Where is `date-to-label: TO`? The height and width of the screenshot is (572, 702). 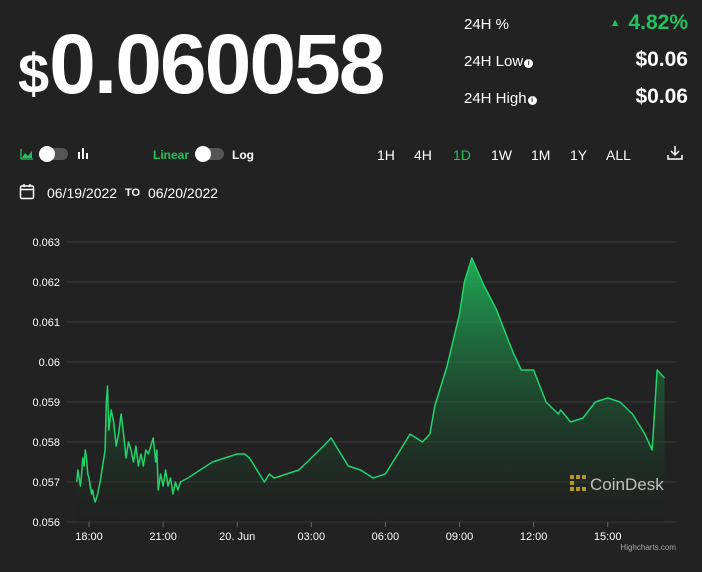
date-to-label: TO is located at coordinates (133, 193).